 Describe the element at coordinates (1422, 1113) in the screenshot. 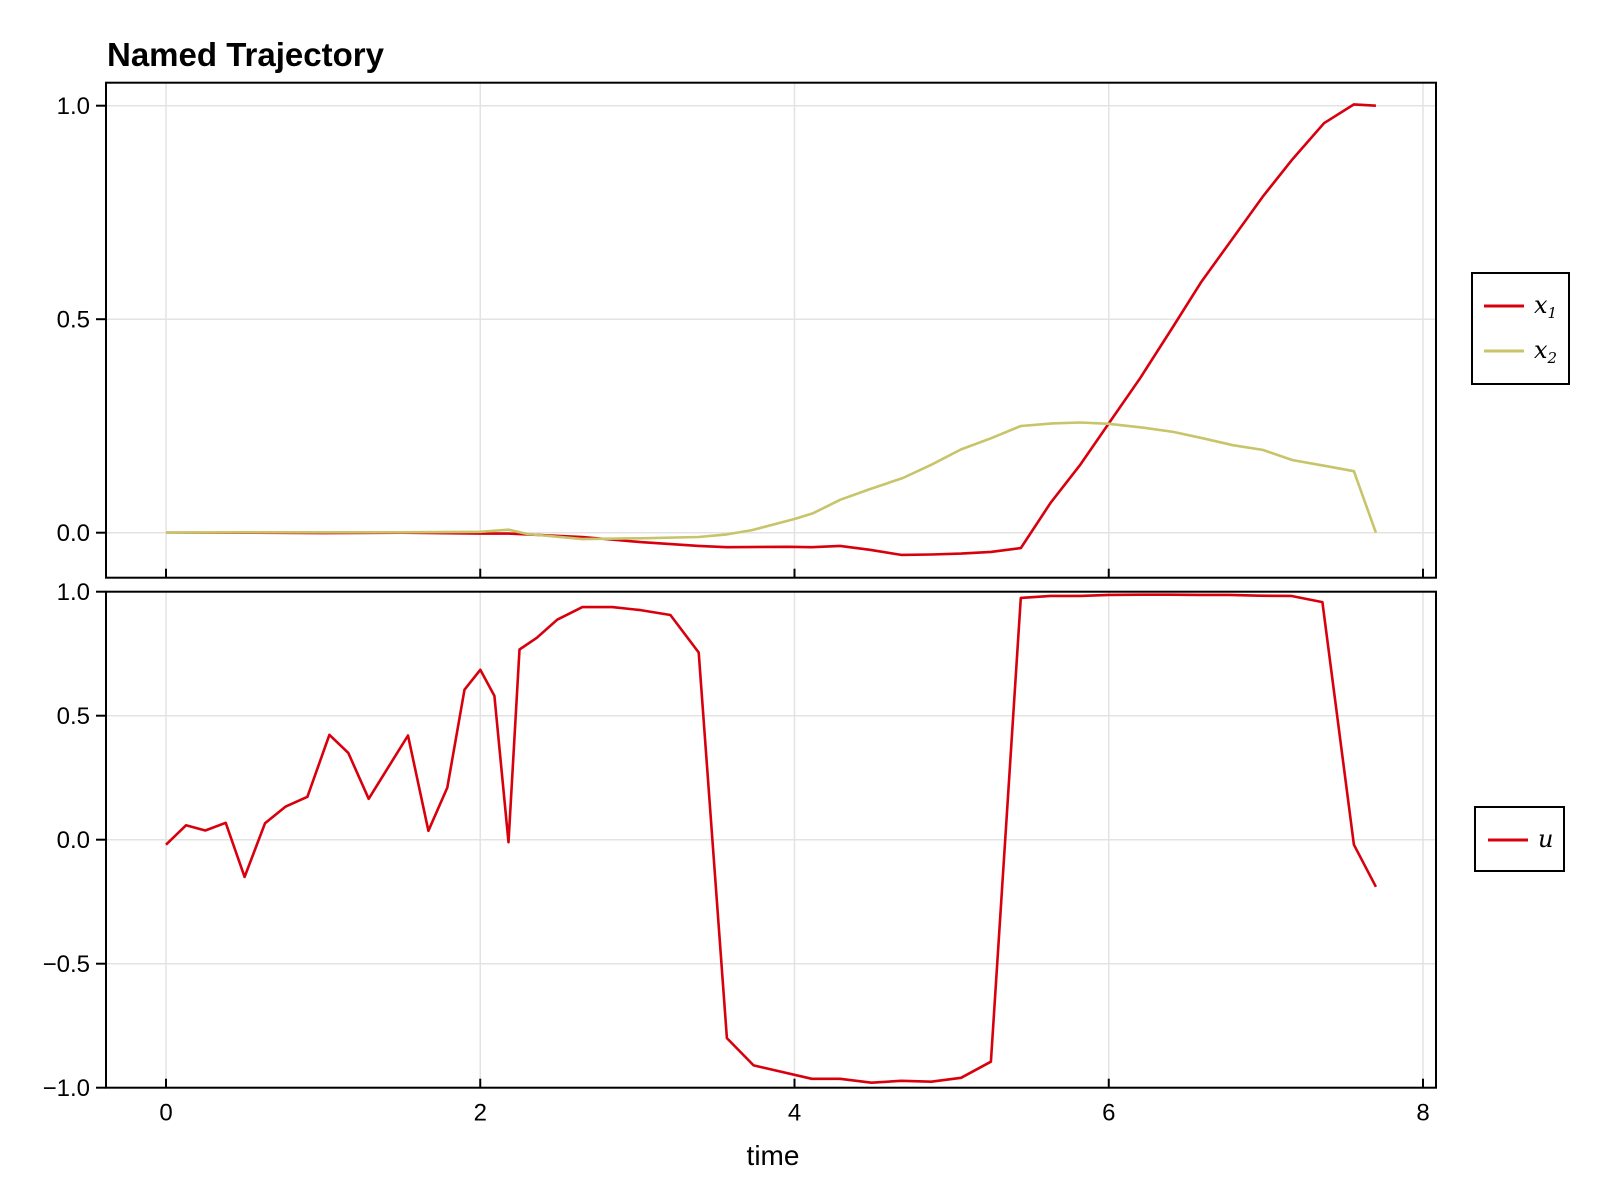

I see `x-tick-label: 8` at that location.